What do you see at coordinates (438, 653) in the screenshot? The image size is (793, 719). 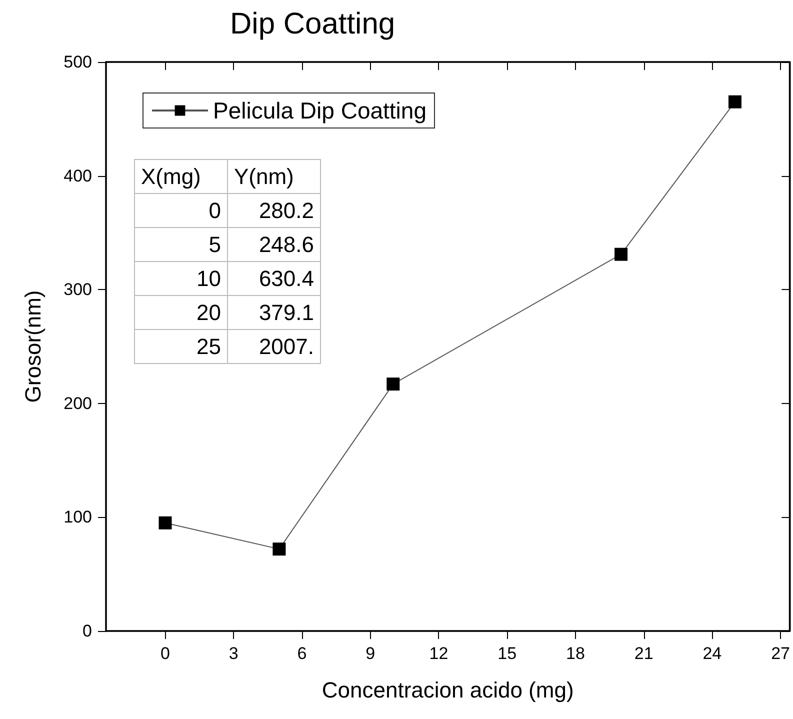 I see `x-tick-label: 12` at bounding box center [438, 653].